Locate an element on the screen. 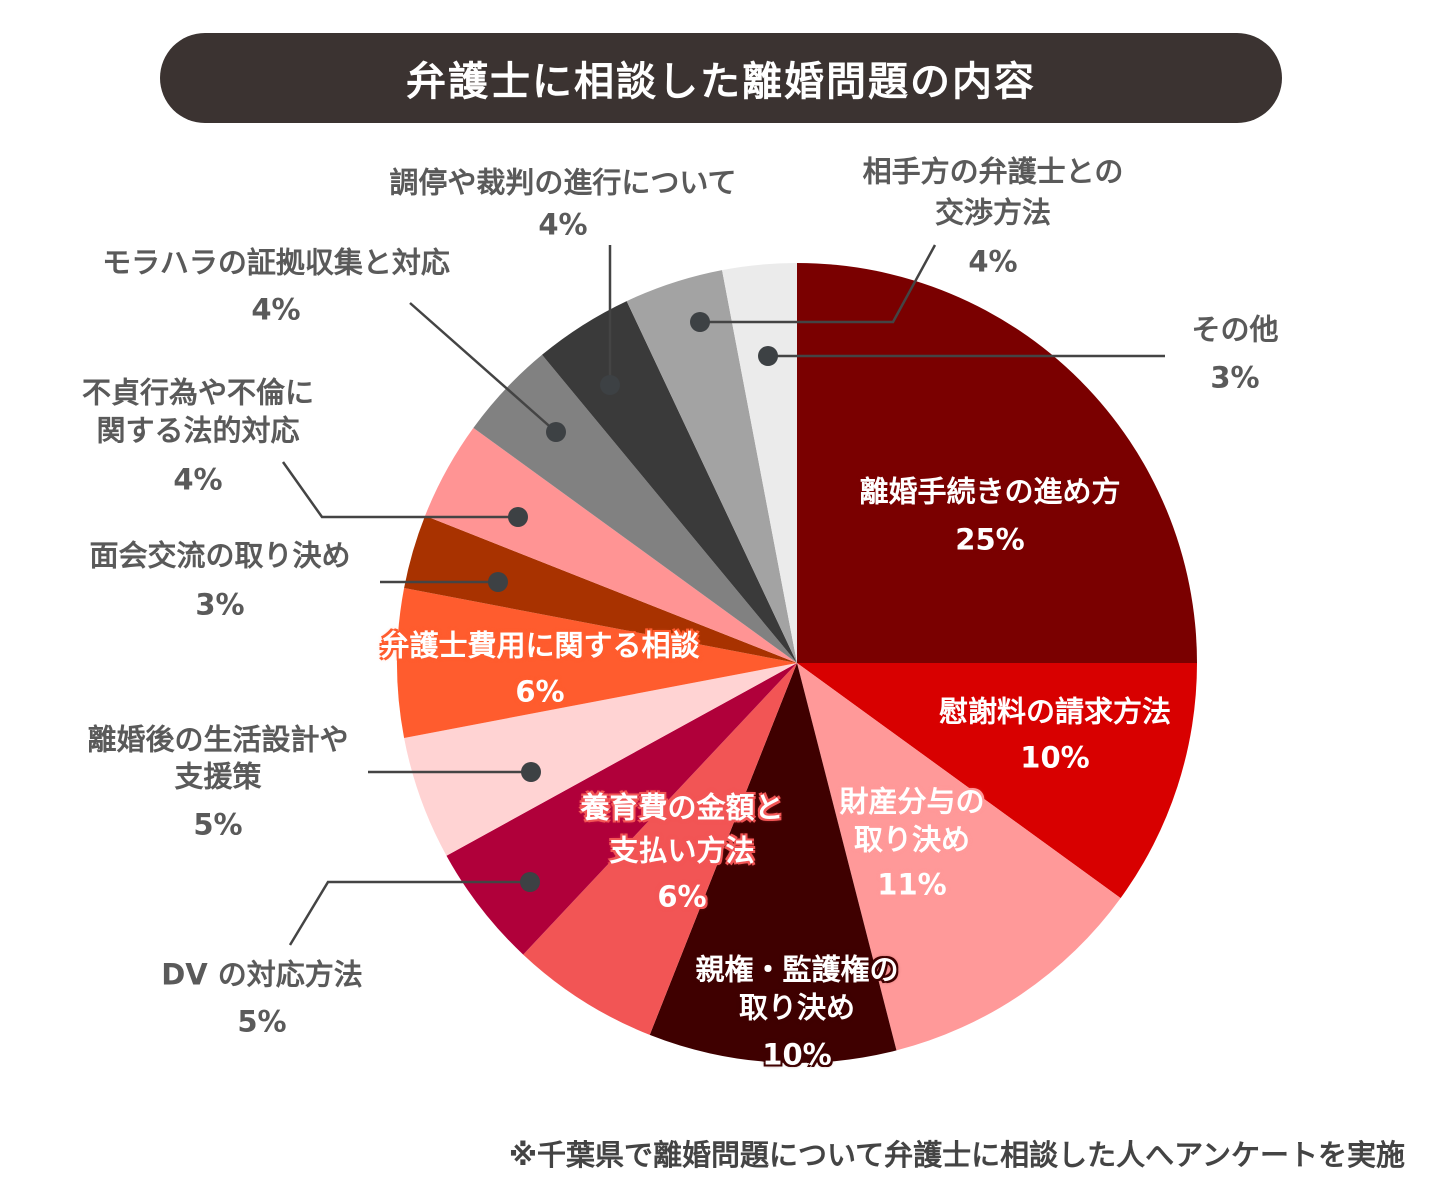  slice-name-label: 慰謝料の請求方法 is located at coordinates (1055, 711).